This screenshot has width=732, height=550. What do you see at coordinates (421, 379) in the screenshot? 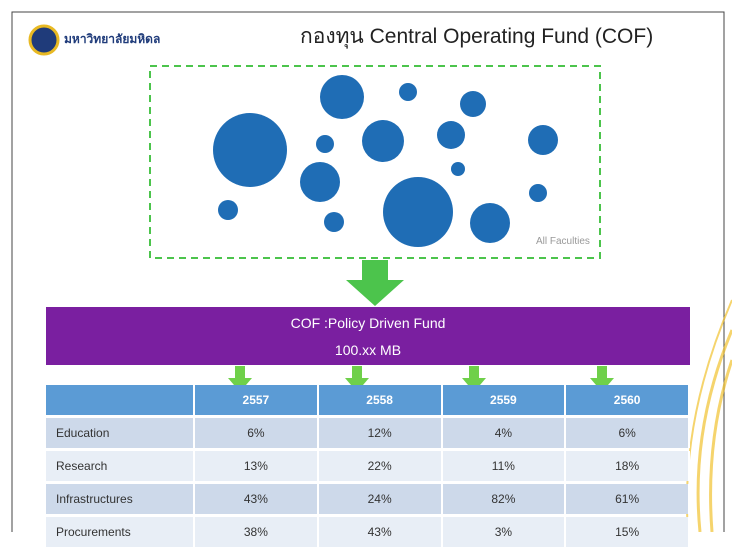
I see `column-arrows` at bounding box center [421, 379].